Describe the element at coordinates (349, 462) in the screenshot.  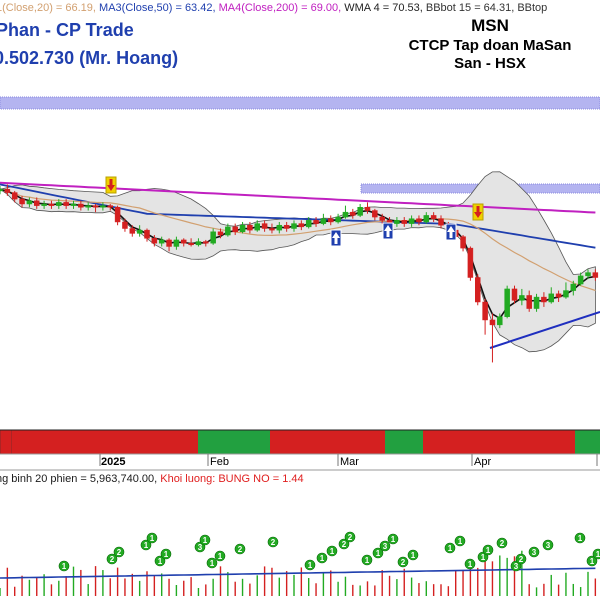
I see `time-label-mar: Mar` at that location.